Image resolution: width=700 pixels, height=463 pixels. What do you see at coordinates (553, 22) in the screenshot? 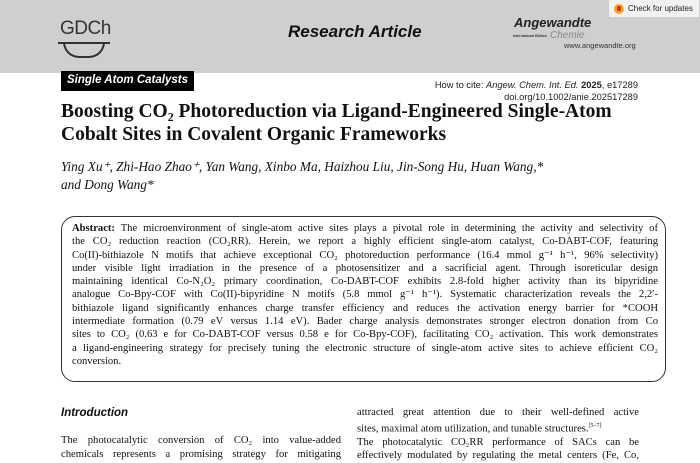
I see `journal-logo: Angewandte` at bounding box center [553, 22].